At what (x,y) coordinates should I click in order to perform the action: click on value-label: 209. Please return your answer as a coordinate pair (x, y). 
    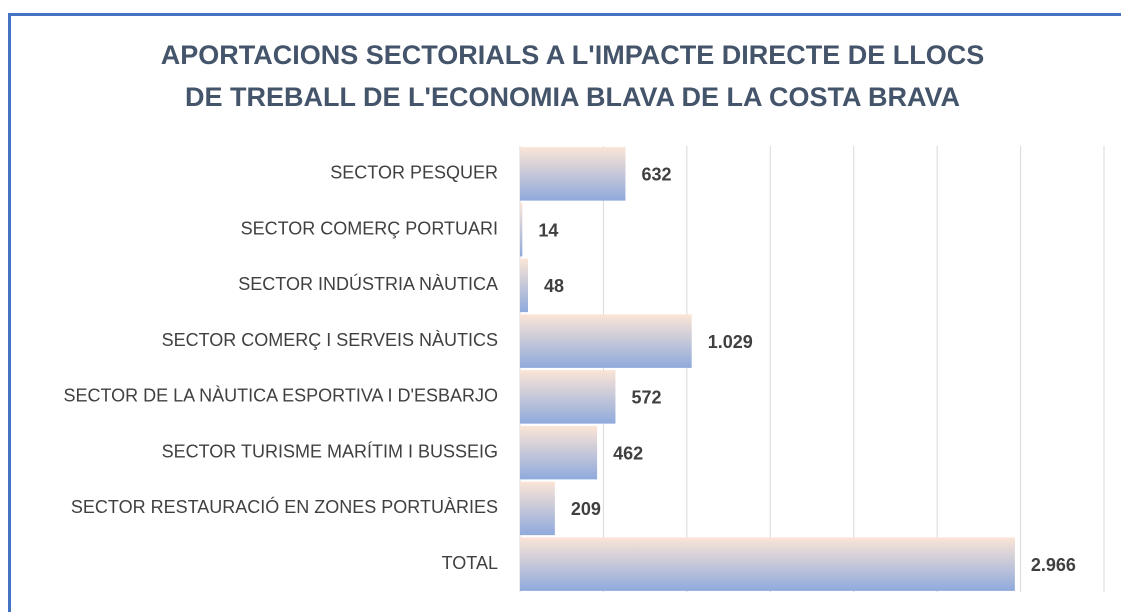
    Looking at the image, I should click on (586, 509).